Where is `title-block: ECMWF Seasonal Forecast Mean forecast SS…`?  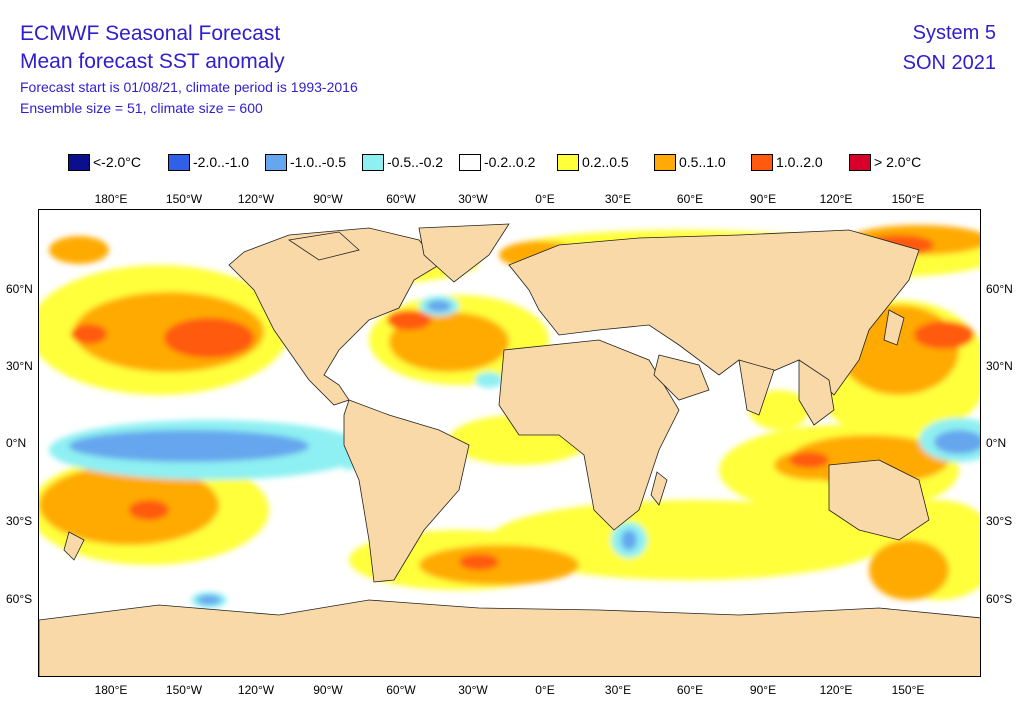 title-block: ECMWF Seasonal Forecast Mean forecast SS… is located at coordinates (189, 69).